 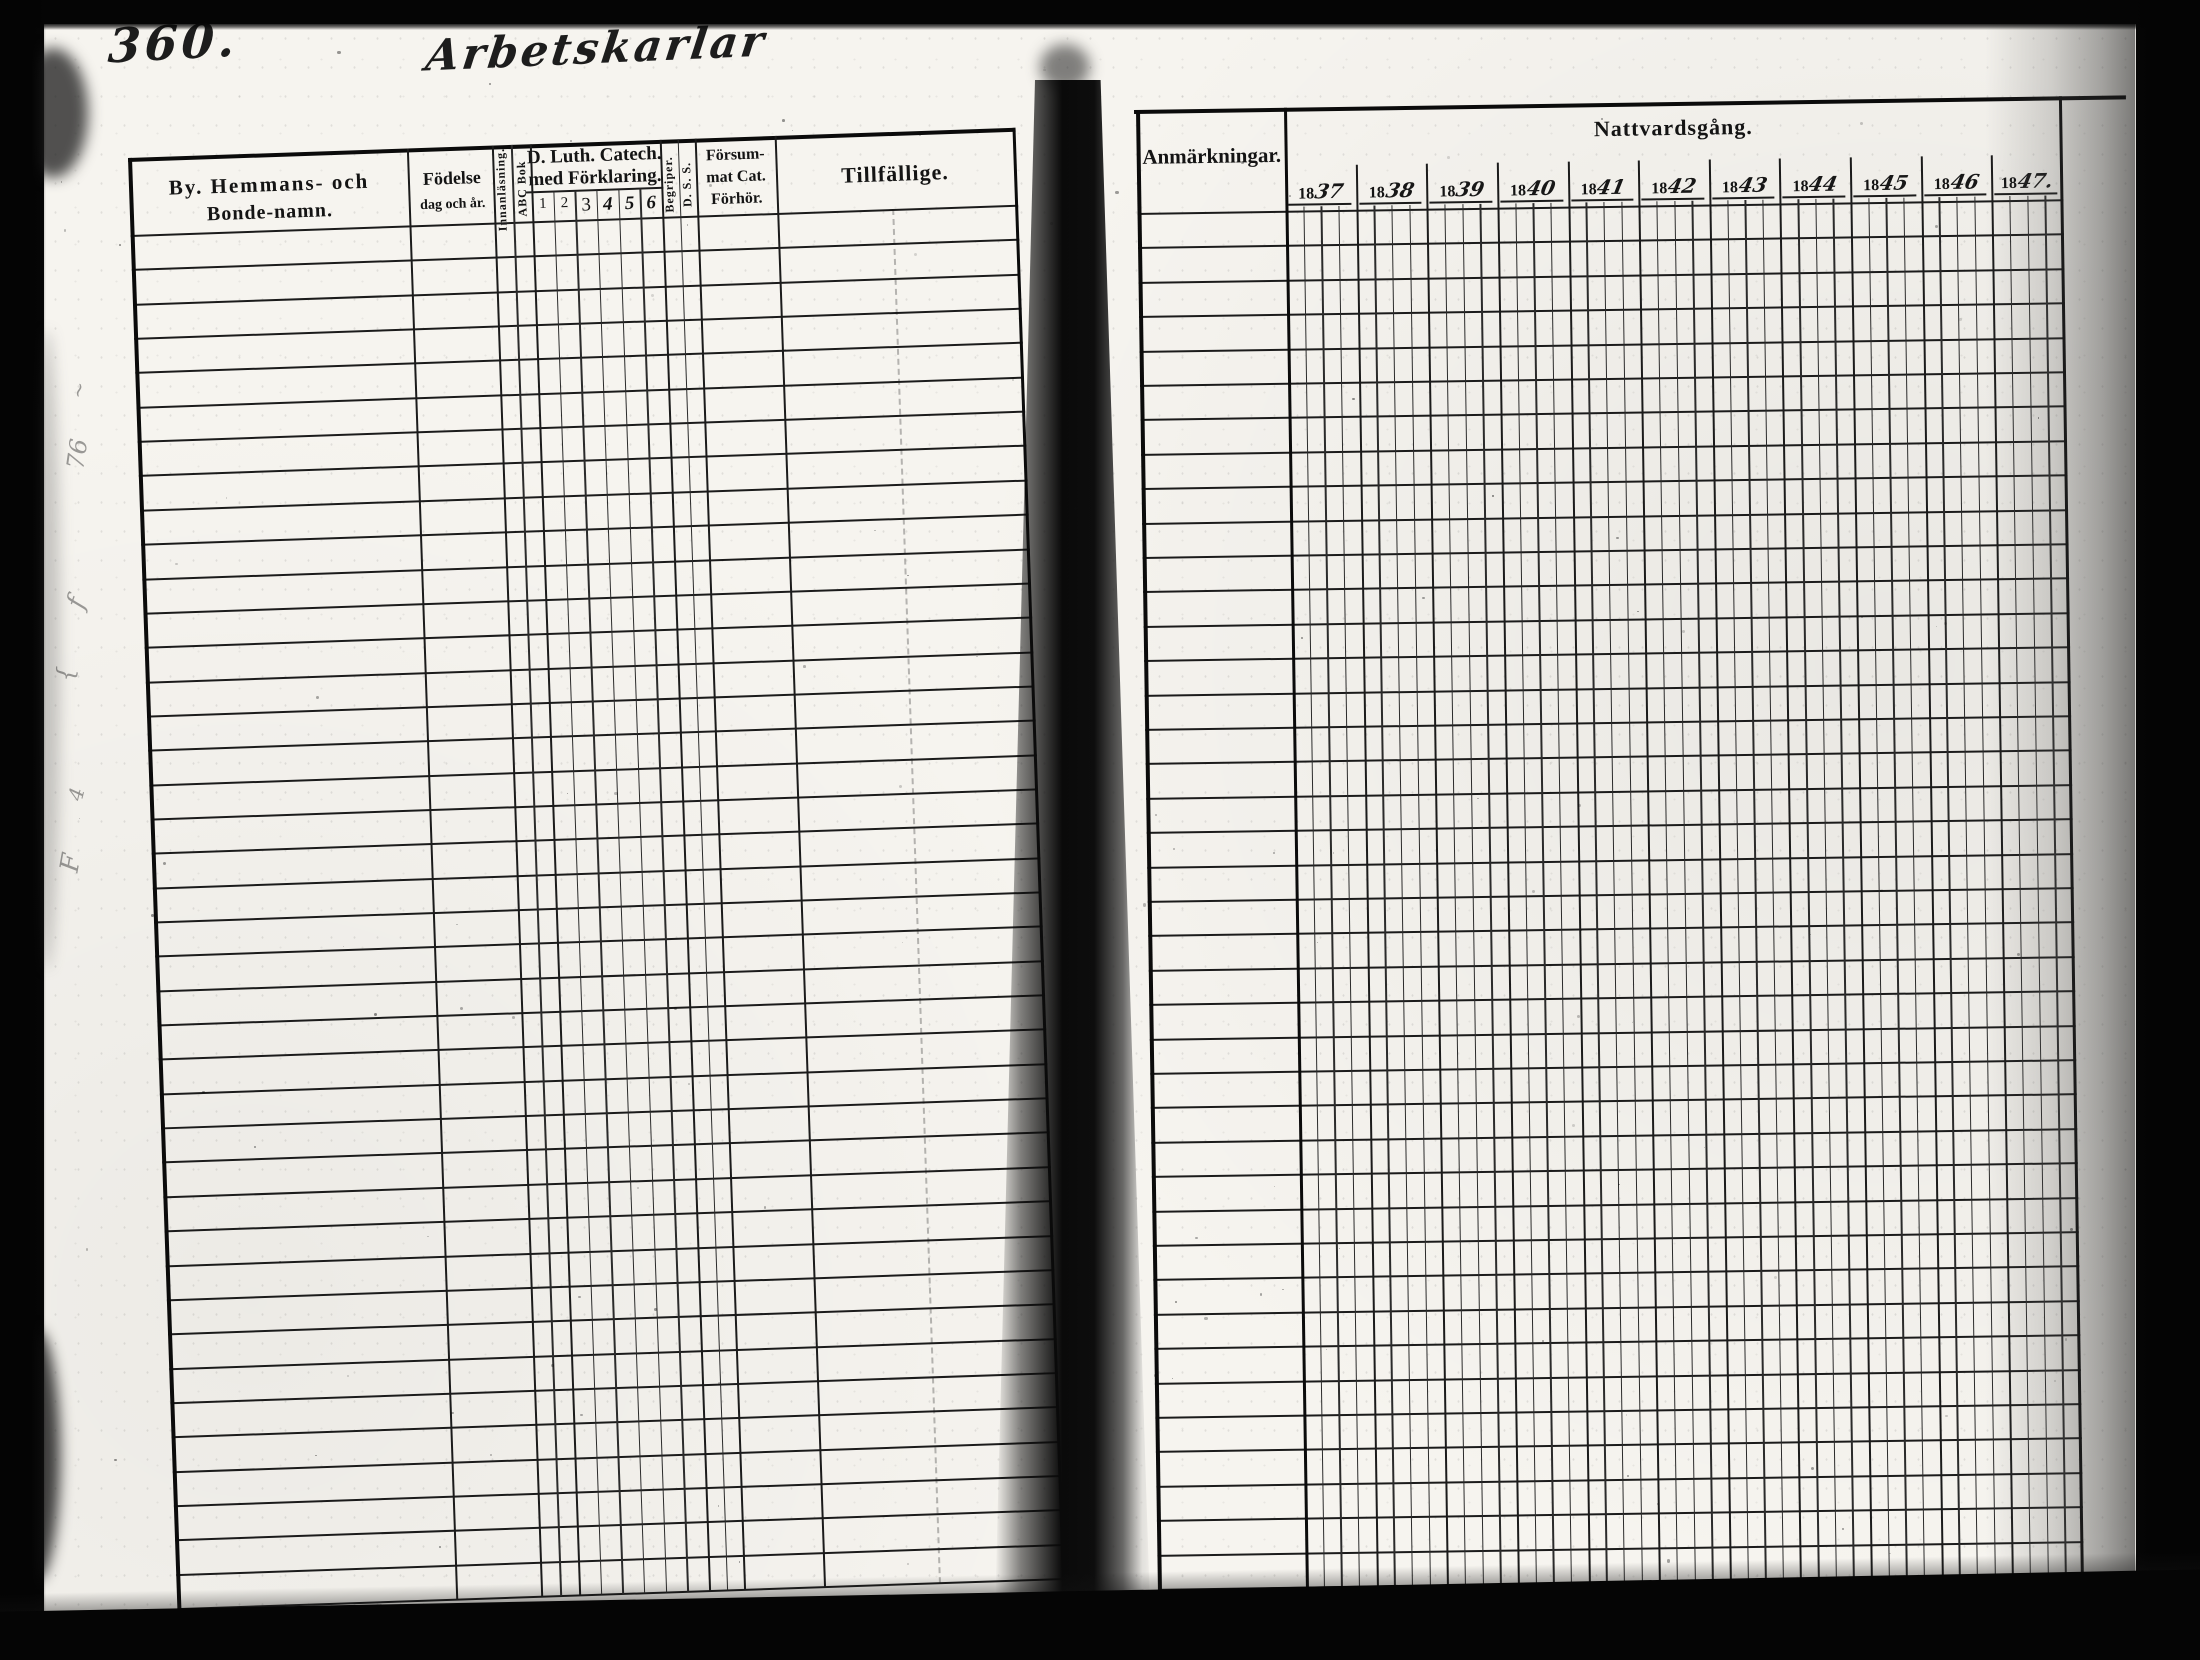 I want to click on col-header-forsummat-line3: Förhör., so click(x=736, y=199).